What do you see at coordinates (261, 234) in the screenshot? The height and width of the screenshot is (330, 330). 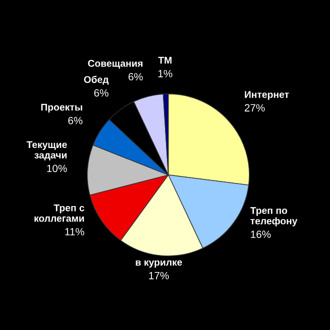 I see `data-label: 16%` at bounding box center [261, 234].